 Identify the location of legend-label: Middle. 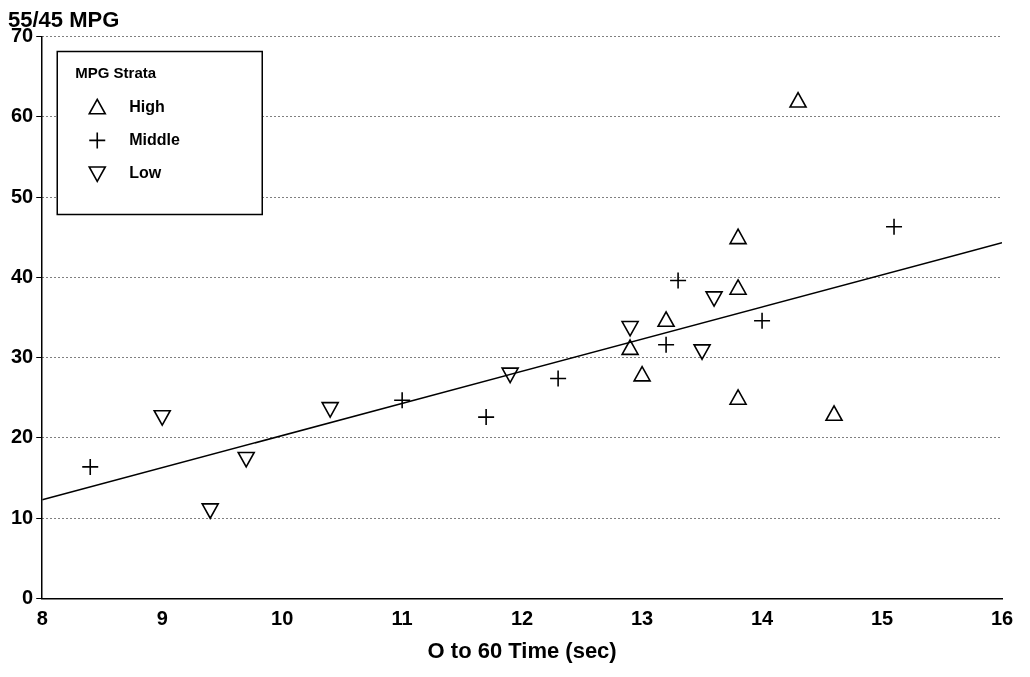
(155, 139).